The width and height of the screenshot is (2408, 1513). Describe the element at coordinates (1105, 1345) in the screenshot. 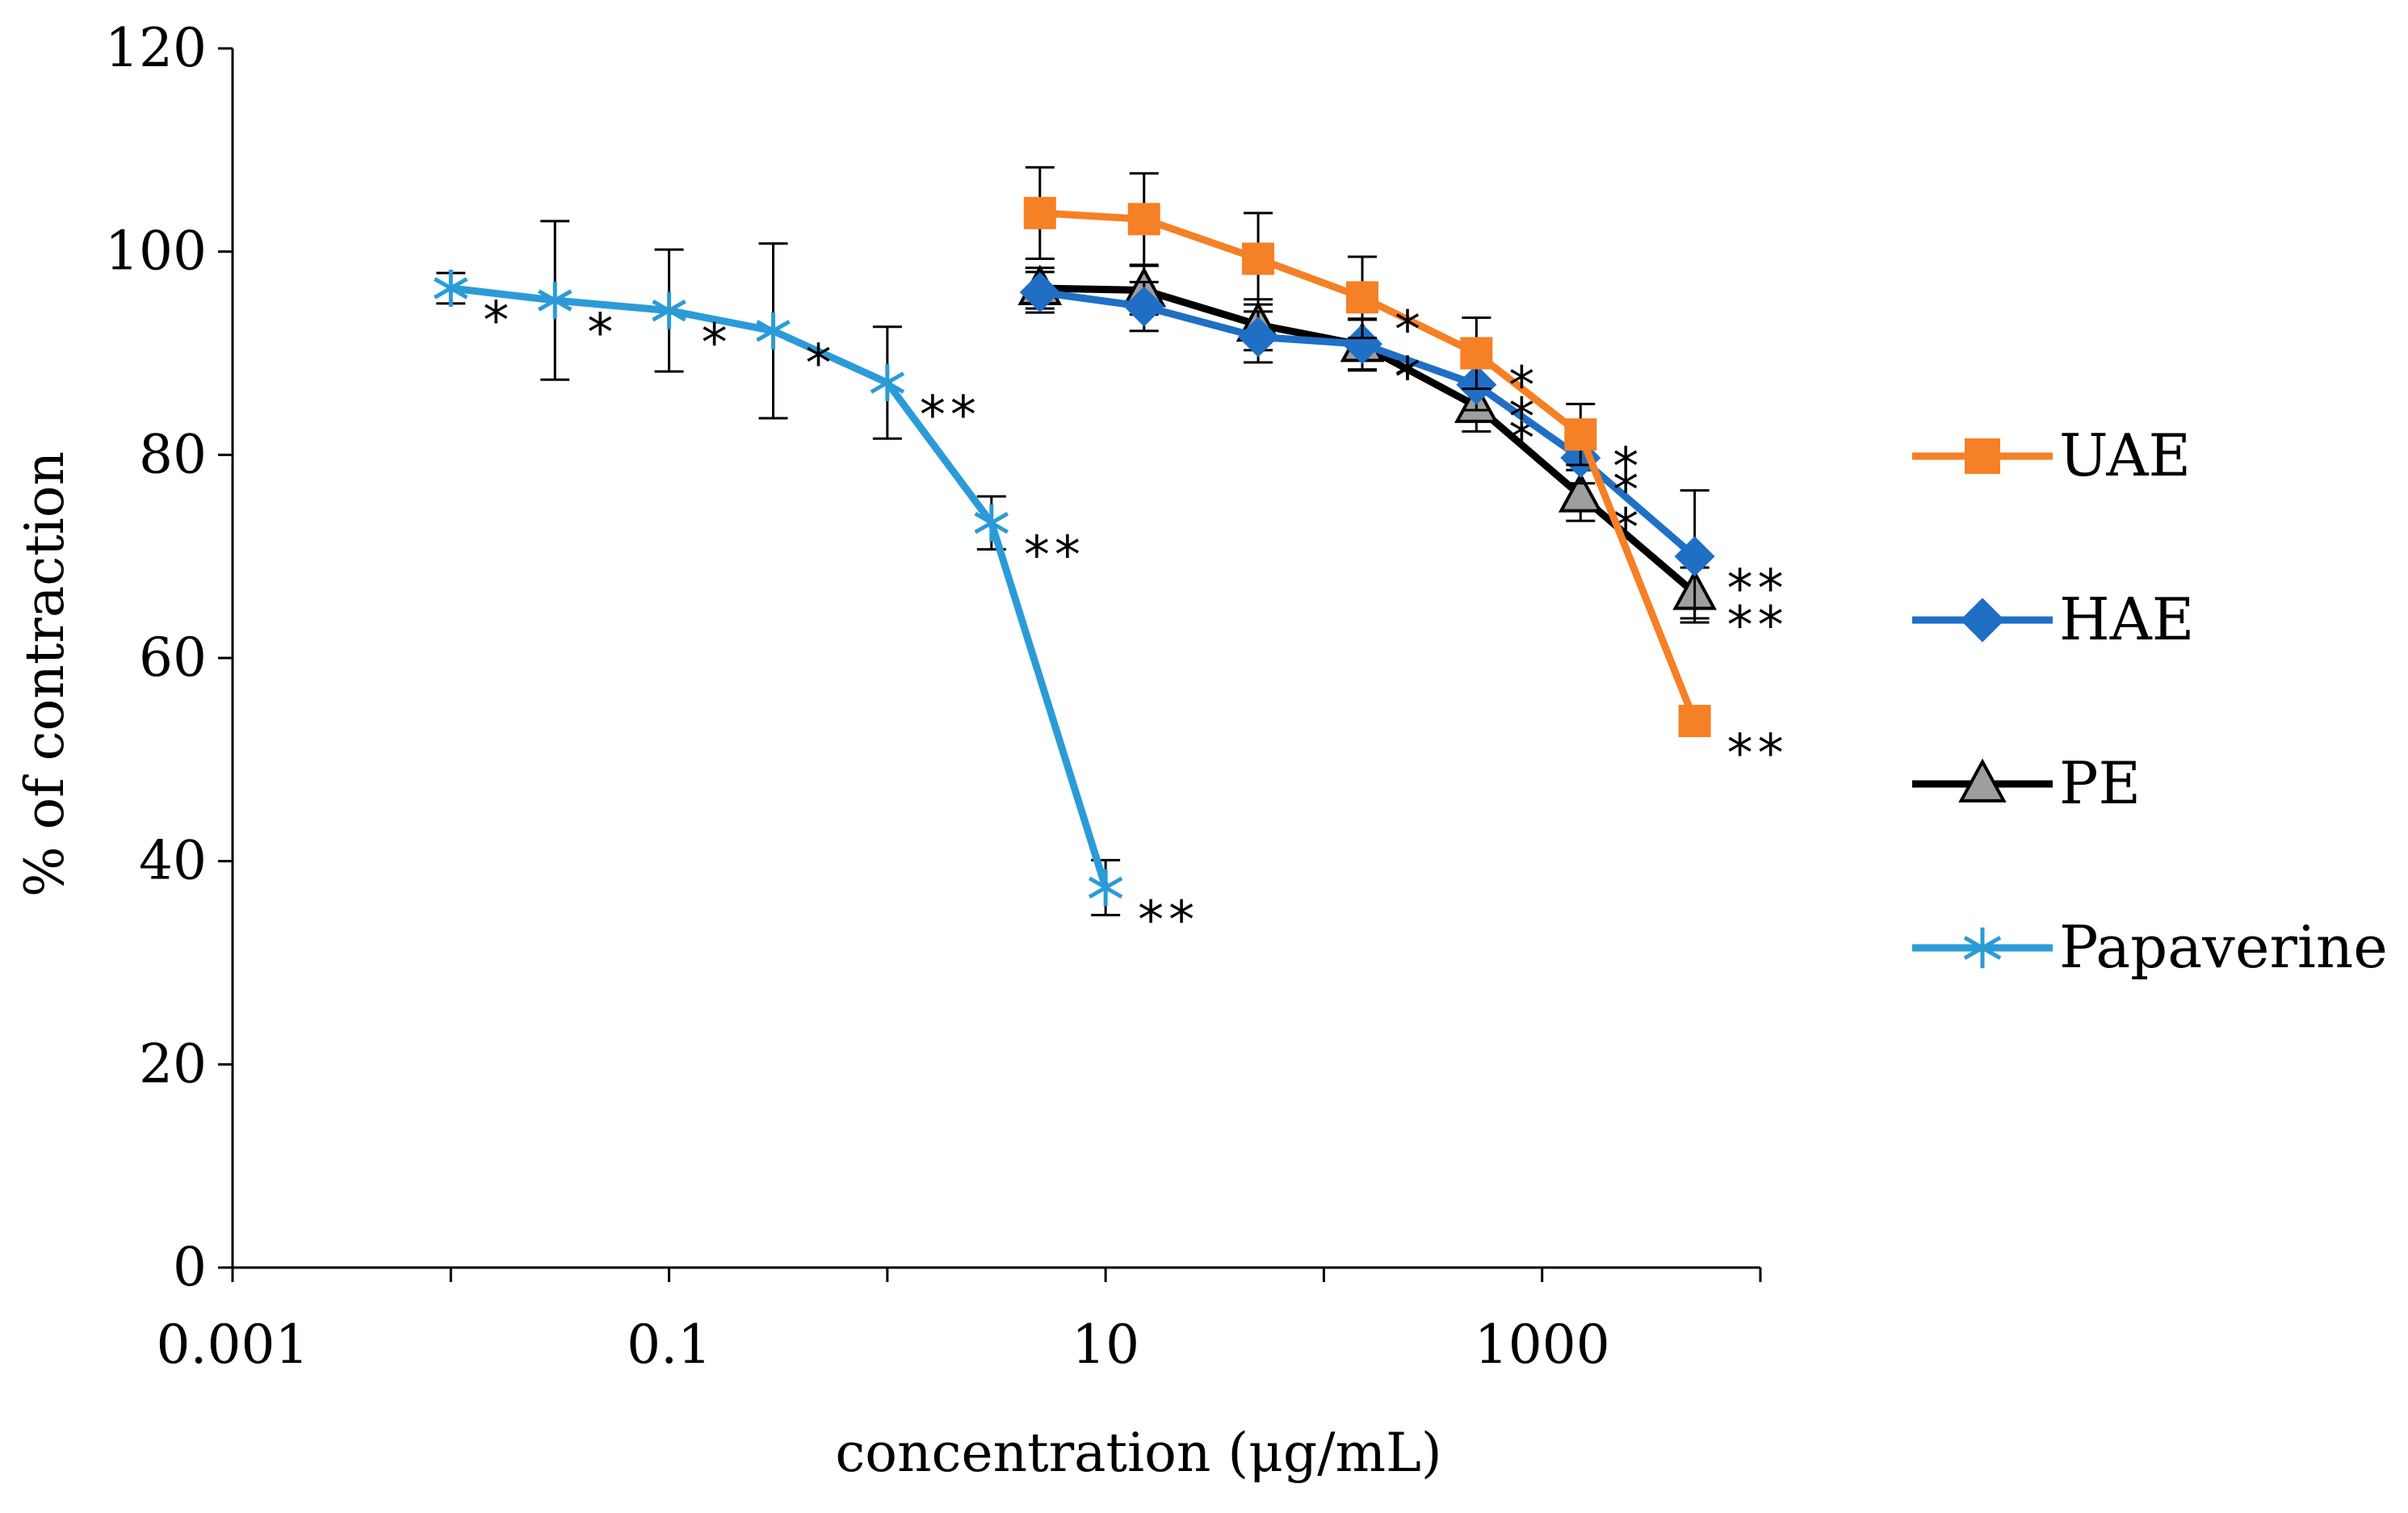

I see `x-tick-label: 10` at that location.